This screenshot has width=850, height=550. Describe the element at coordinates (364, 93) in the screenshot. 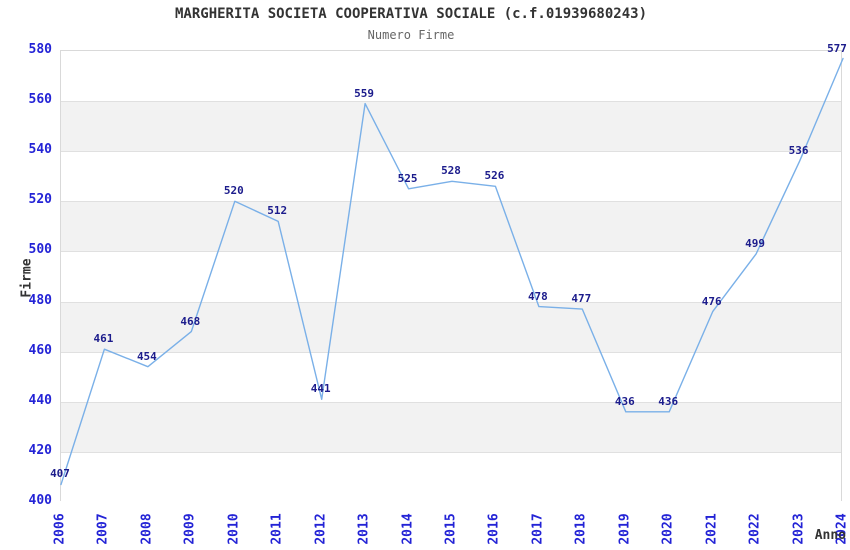

I see `point-value-label: 559` at that location.